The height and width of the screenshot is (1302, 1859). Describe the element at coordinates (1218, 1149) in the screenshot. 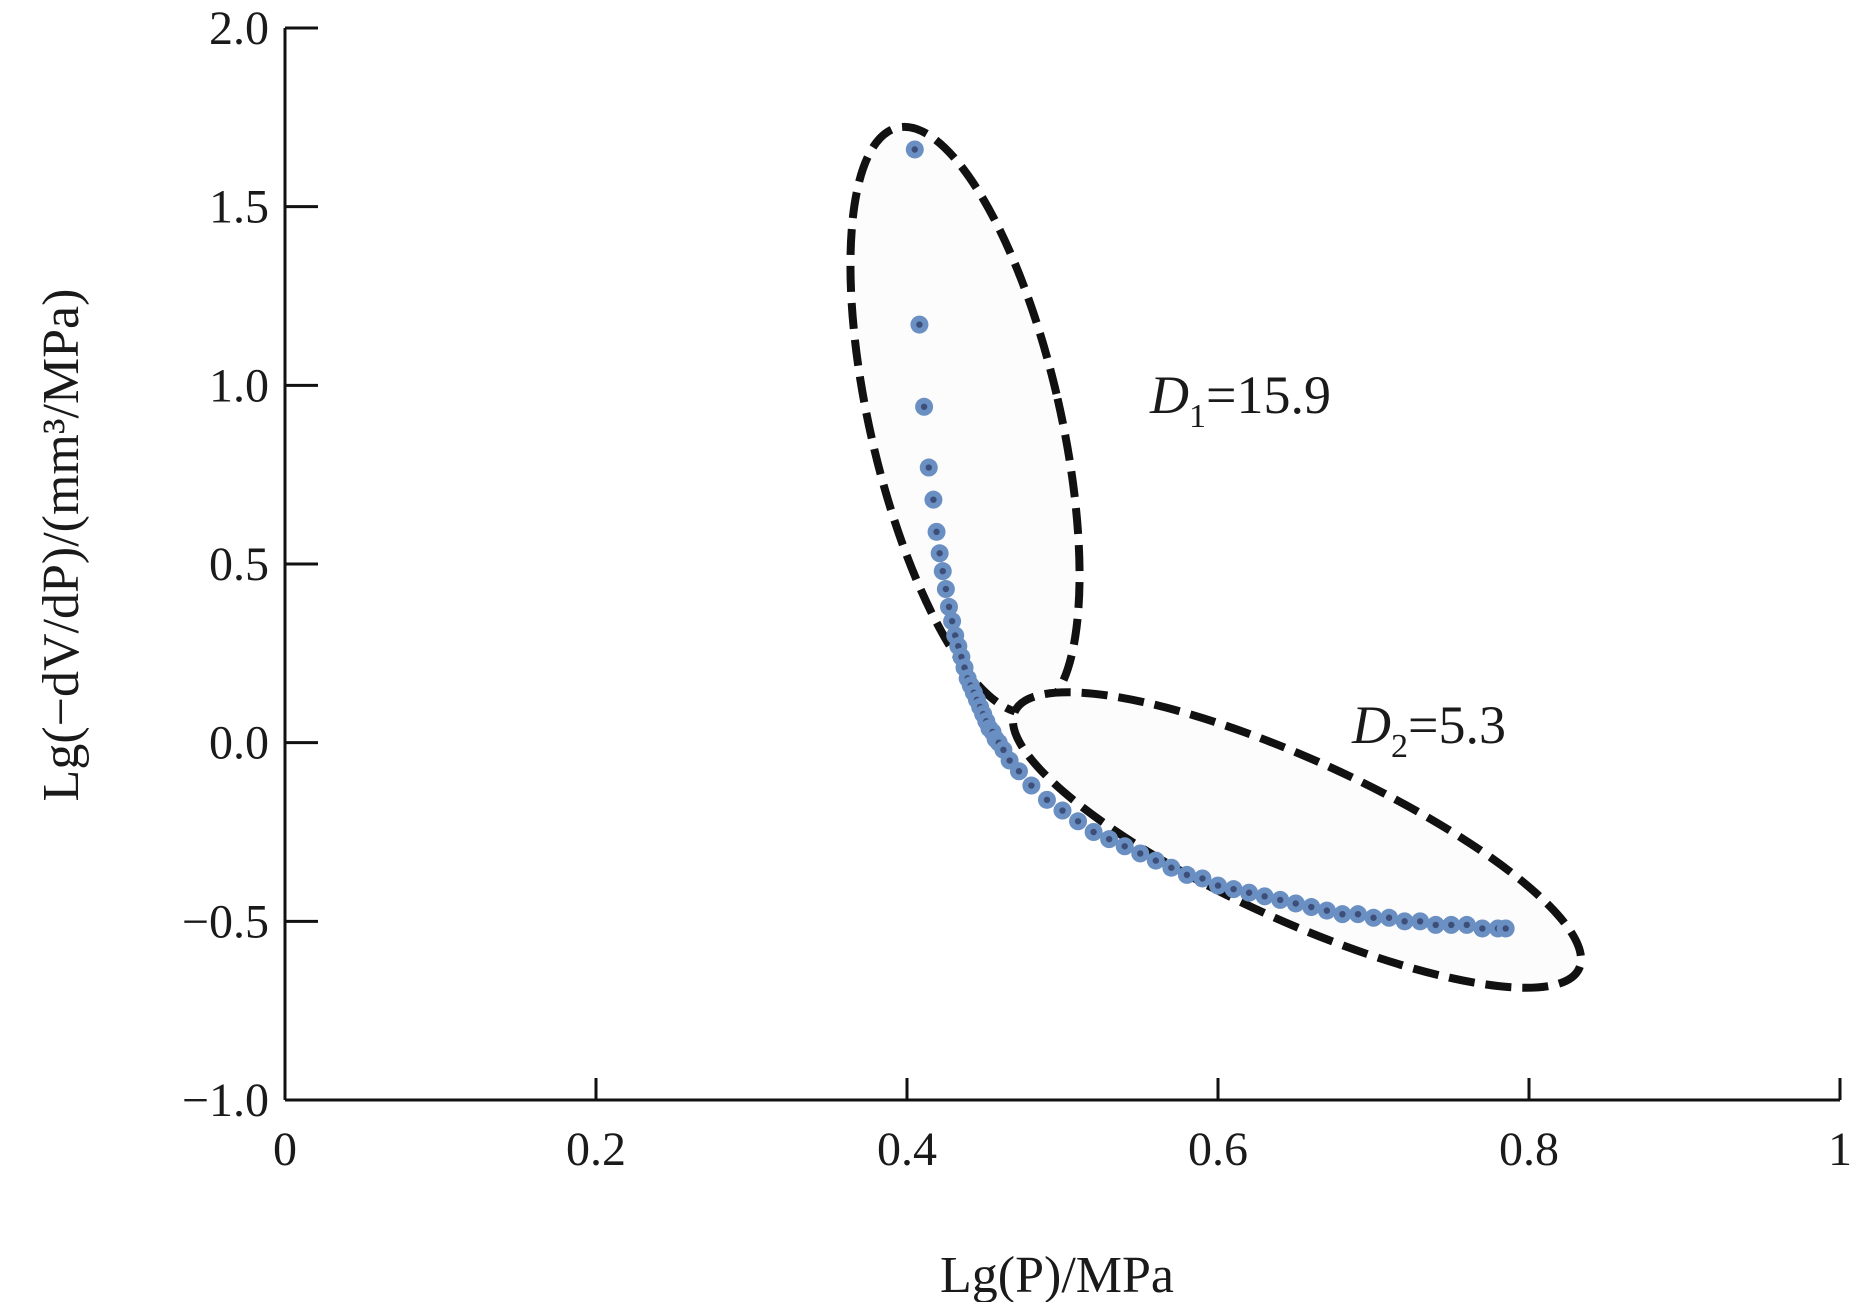

I see `x-tick-label: 0.6` at that location.